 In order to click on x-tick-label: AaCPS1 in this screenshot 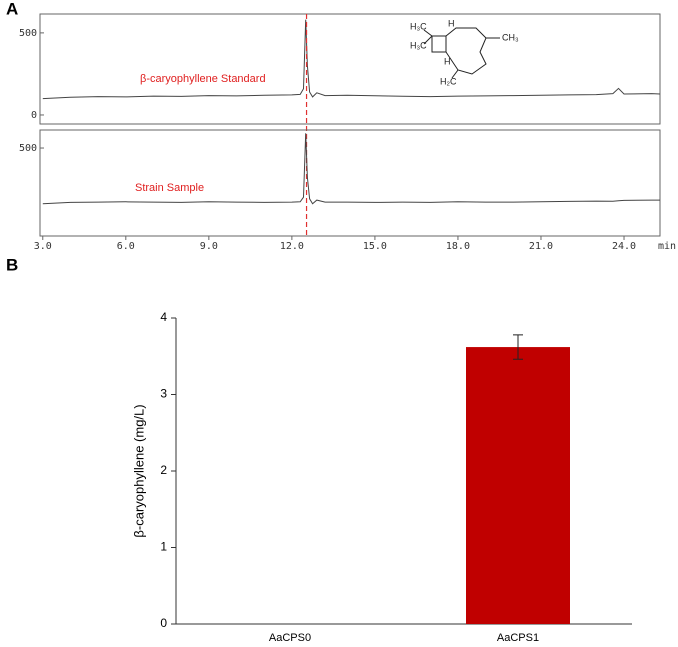, I will do `click(518, 638)`.